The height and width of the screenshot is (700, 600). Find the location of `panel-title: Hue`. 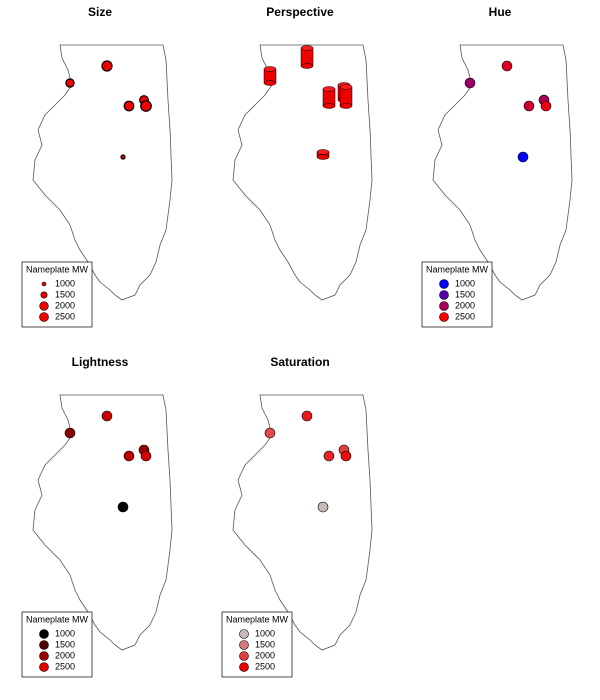

panel-title: Hue is located at coordinates (500, 12).